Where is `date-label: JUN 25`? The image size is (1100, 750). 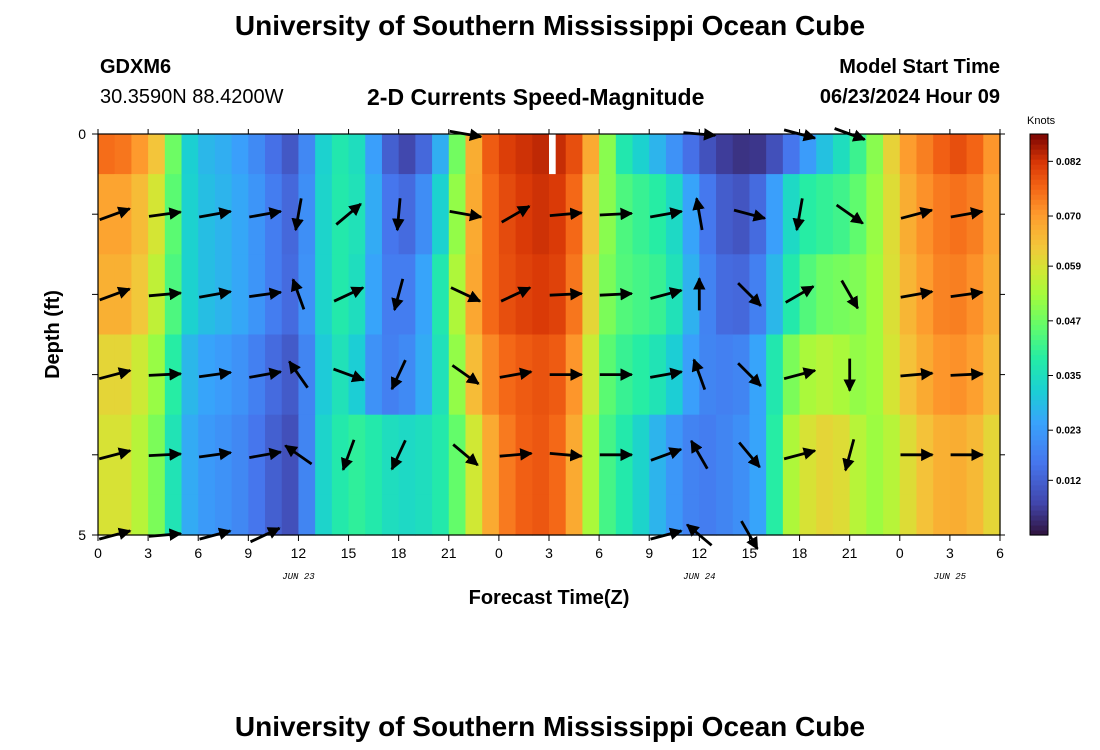
date-label: JUN 25 is located at coordinates (950, 577).